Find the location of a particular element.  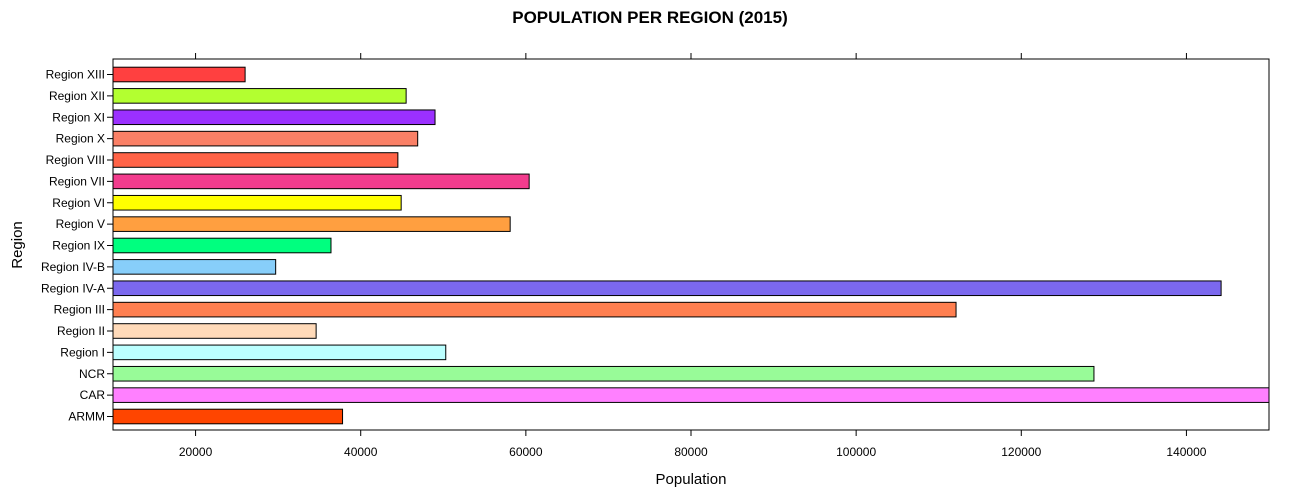

y-tick-label: Region IV-A is located at coordinates (73, 288).